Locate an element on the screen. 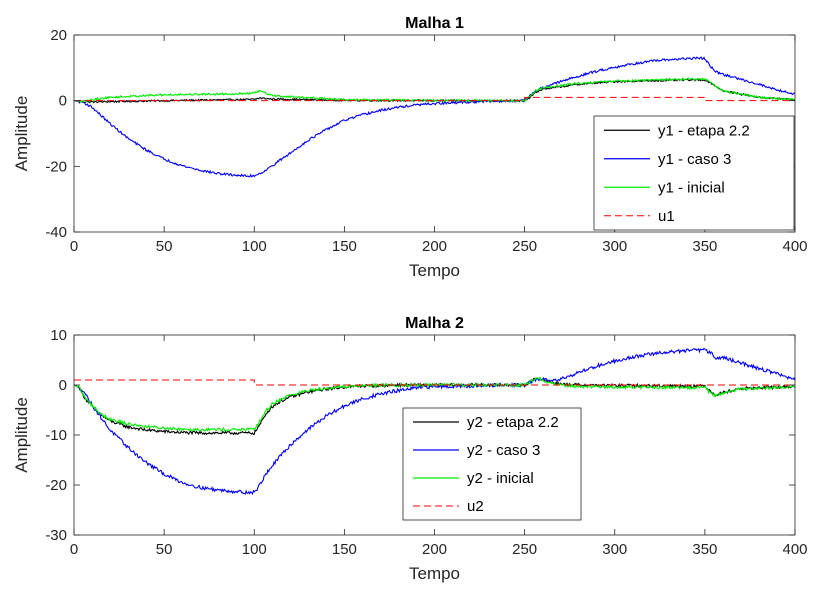  y-tick-label: -40 is located at coordinates (56, 232).